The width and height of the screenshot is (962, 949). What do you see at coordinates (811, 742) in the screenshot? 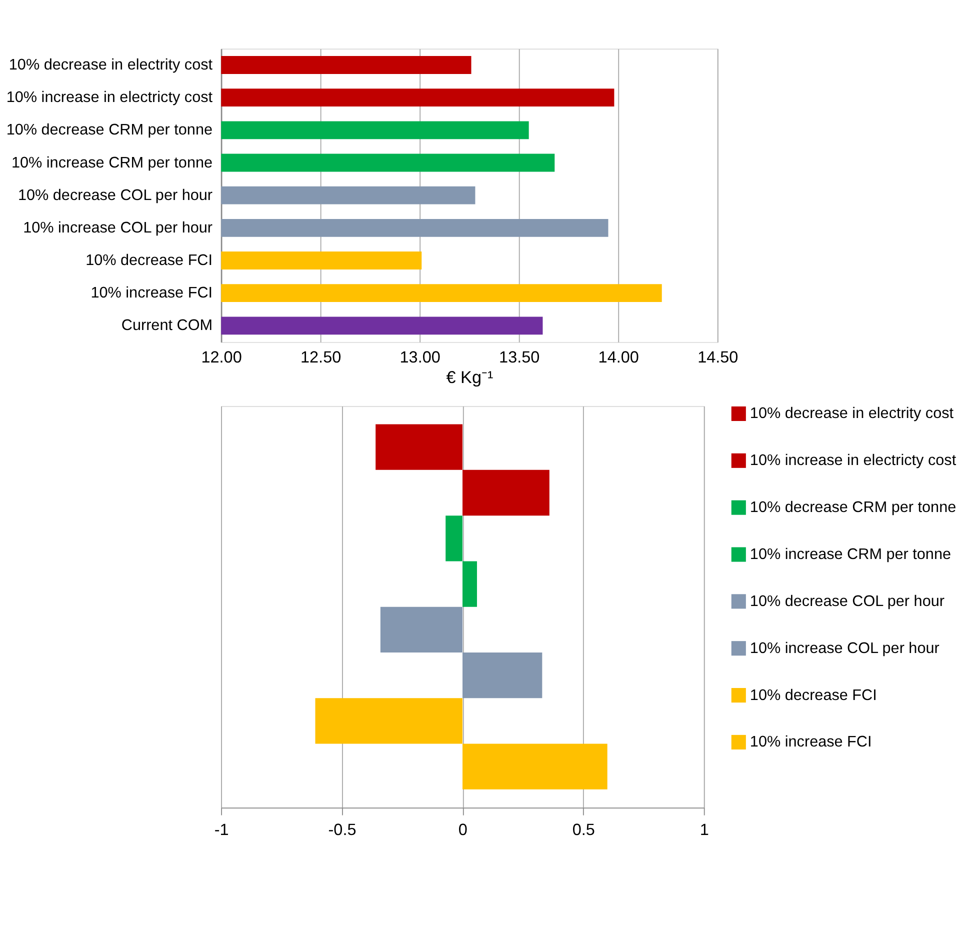
I see `legend-label: 10% increase FCI` at bounding box center [811, 742].